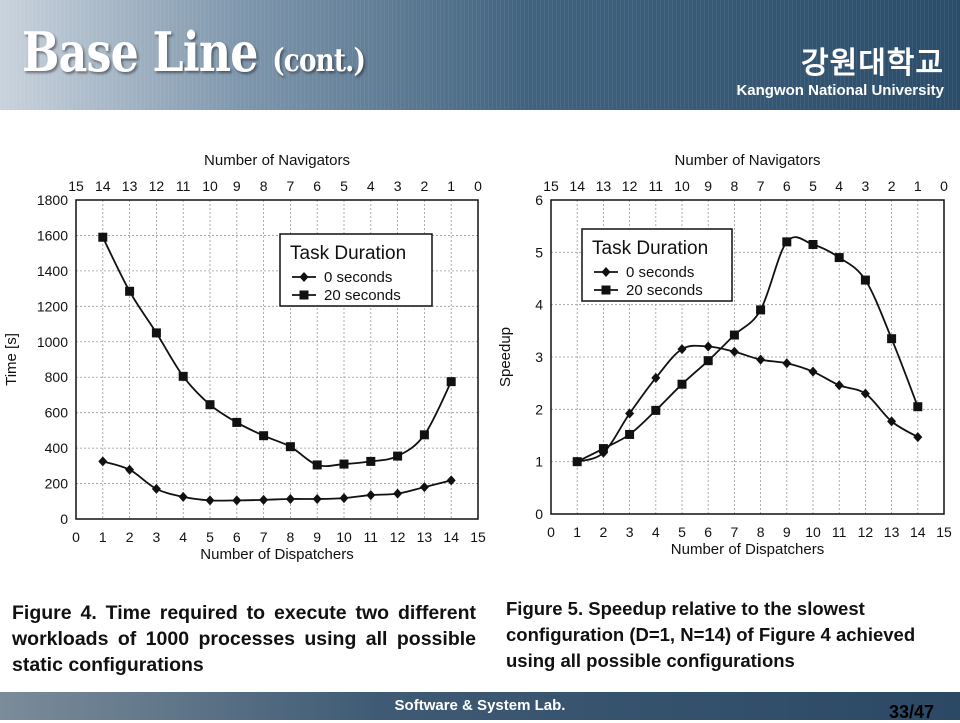 This screenshot has width=960, height=723. Describe the element at coordinates (656, 532) in the screenshot. I see `fig5-x-tick-label: 4` at that location.